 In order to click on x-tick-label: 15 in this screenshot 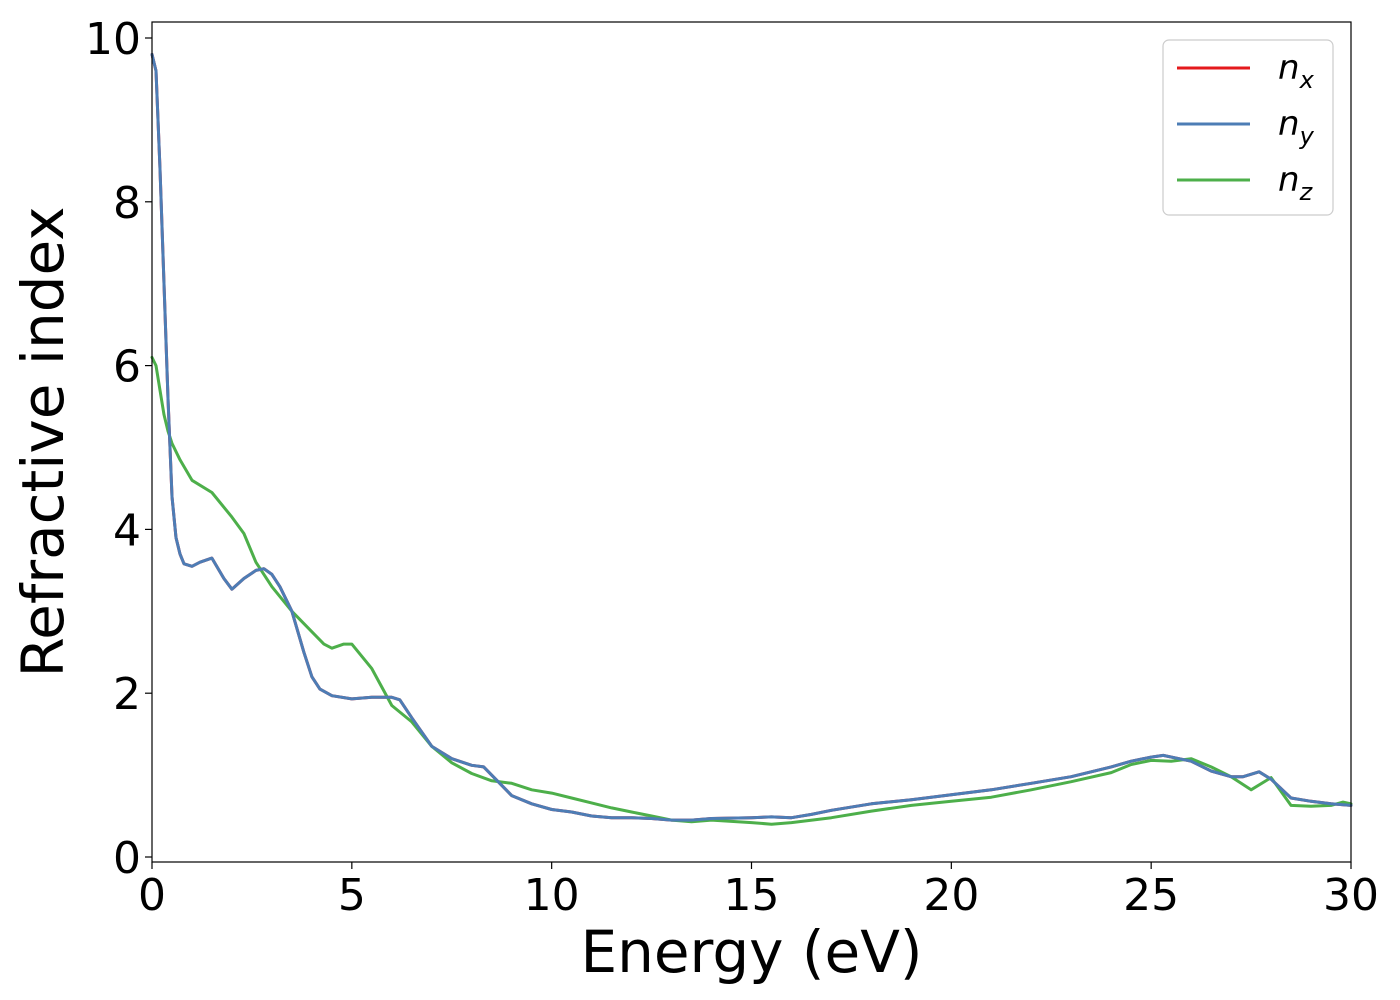, I will do `click(752, 895)`.